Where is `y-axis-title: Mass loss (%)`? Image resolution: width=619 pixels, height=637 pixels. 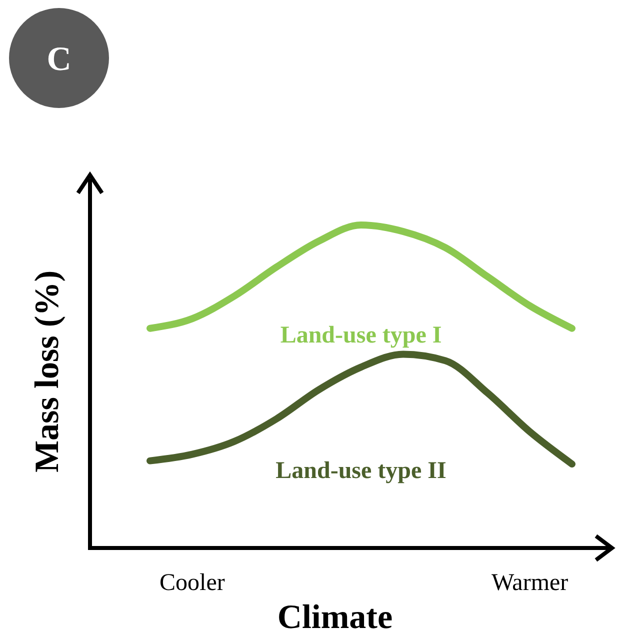 y-axis-title: Mass loss (%) is located at coordinates (47, 371).